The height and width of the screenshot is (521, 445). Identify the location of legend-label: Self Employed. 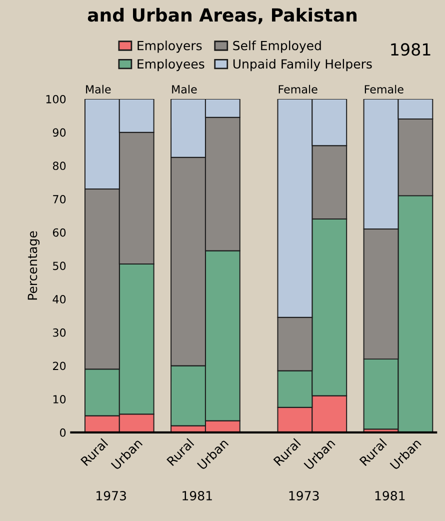
(277, 46).